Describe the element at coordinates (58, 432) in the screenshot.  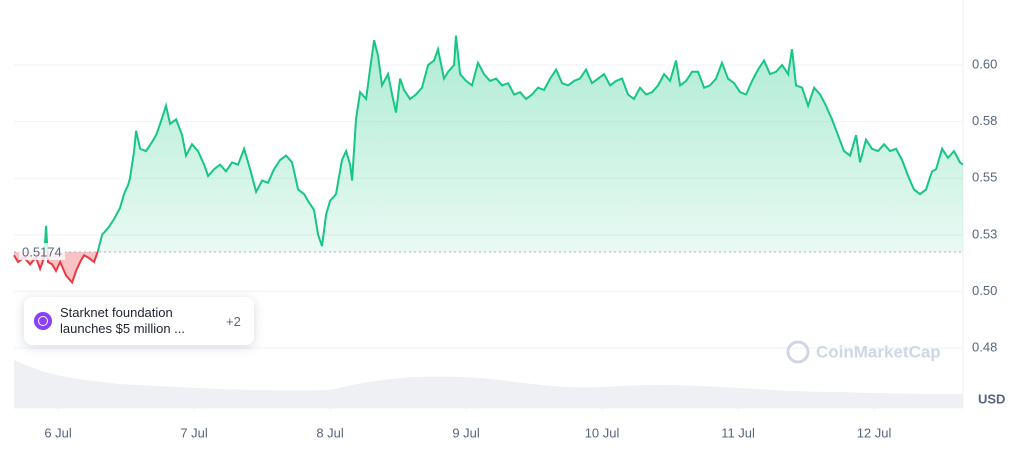
I see `x-tick-label: 6 Jul` at that location.